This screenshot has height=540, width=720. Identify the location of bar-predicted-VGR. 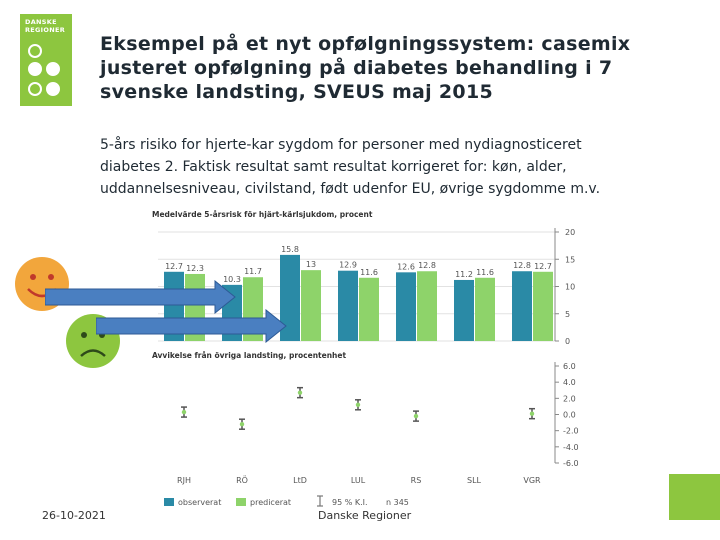
(543, 306).